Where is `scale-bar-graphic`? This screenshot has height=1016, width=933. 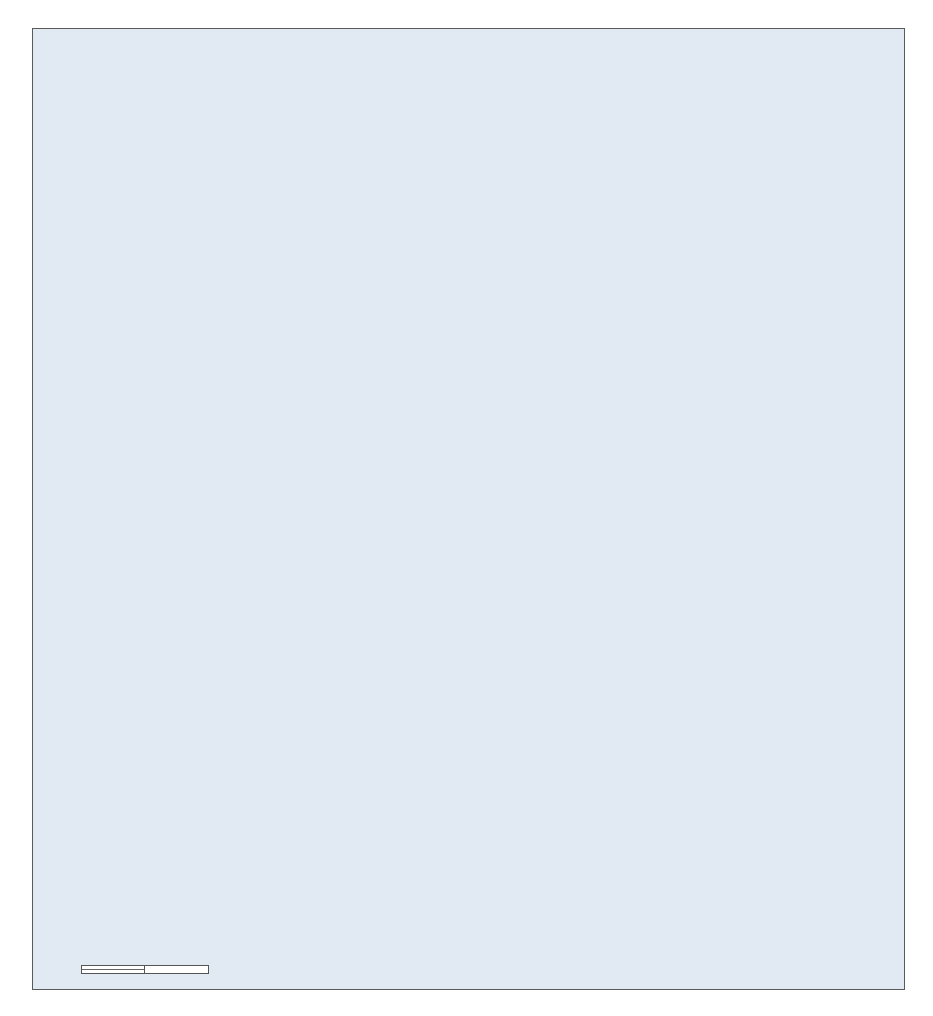
scale-bar-graphic is located at coordinates (145, 969).